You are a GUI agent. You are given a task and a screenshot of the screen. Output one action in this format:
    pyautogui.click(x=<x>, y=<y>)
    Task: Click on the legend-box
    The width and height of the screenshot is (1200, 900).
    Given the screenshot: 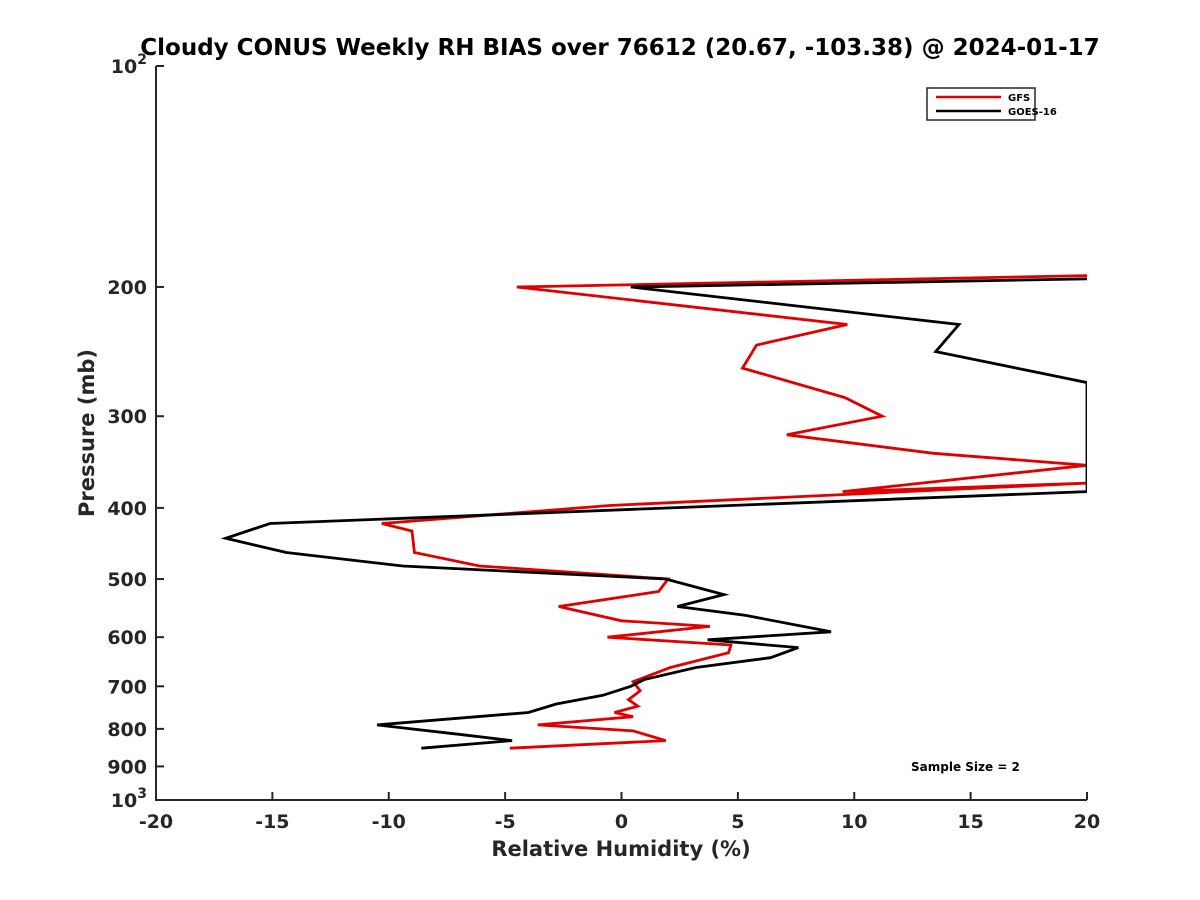 What is the action you would take?
    pyautogui.click(x=981, y=104)
    